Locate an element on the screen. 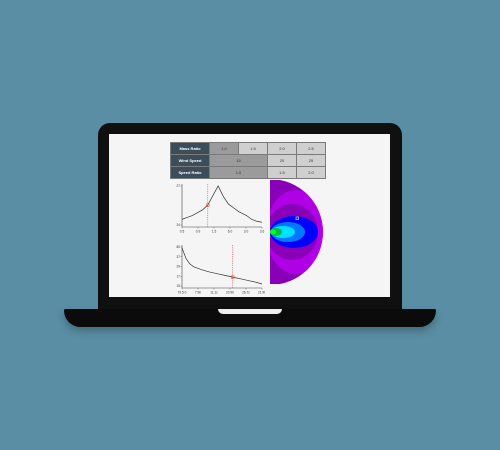 This screenshot has height=450, width=500. speed-ratio-option-1: 1.0 is located at coordinates (238, 172).